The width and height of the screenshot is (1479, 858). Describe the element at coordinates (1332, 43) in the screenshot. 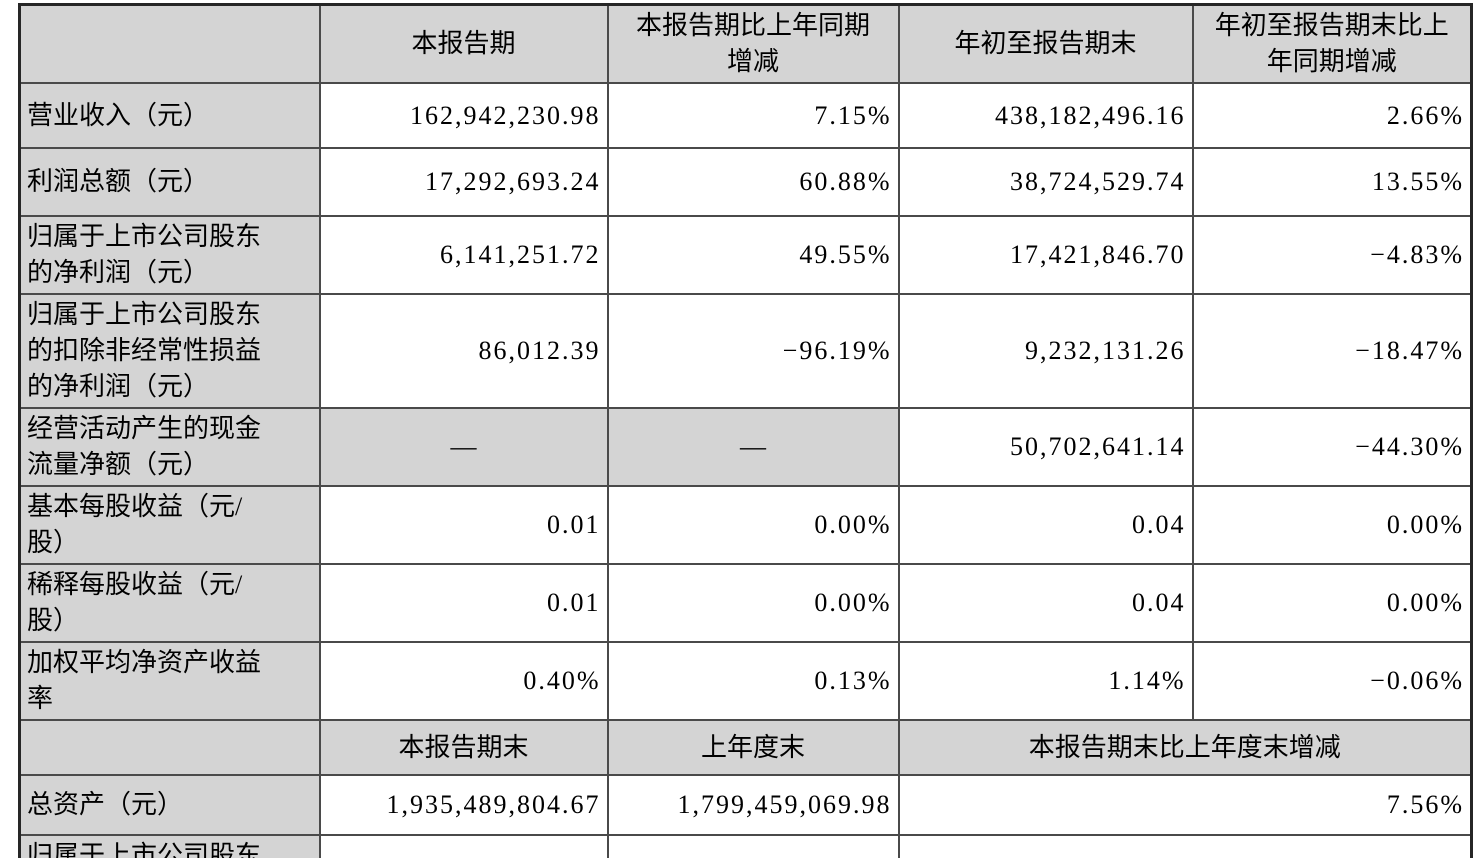

I see `header-cell-ytd-yoy-change: 年初至报告期末比上 年同期增减` at that location.